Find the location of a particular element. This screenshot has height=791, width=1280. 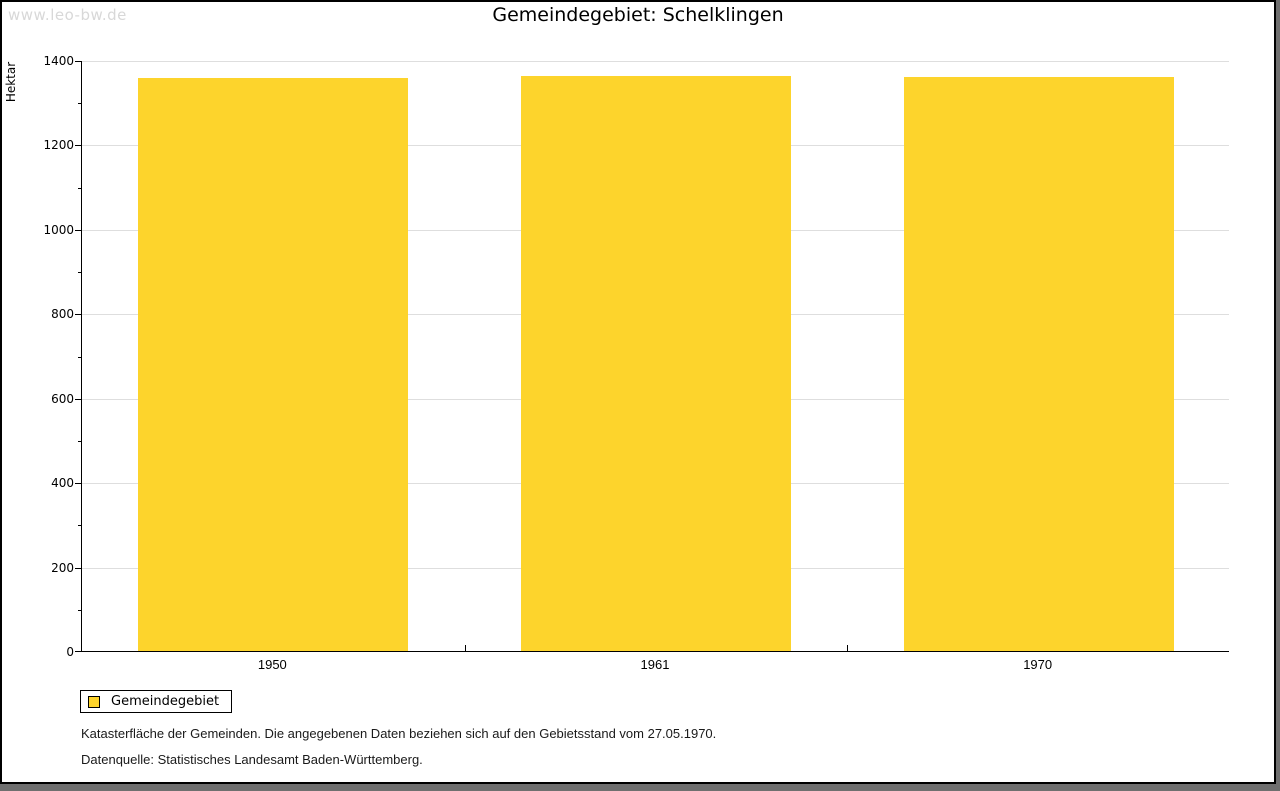

y-tick-label: 800 is located at coordinates (62, 314).